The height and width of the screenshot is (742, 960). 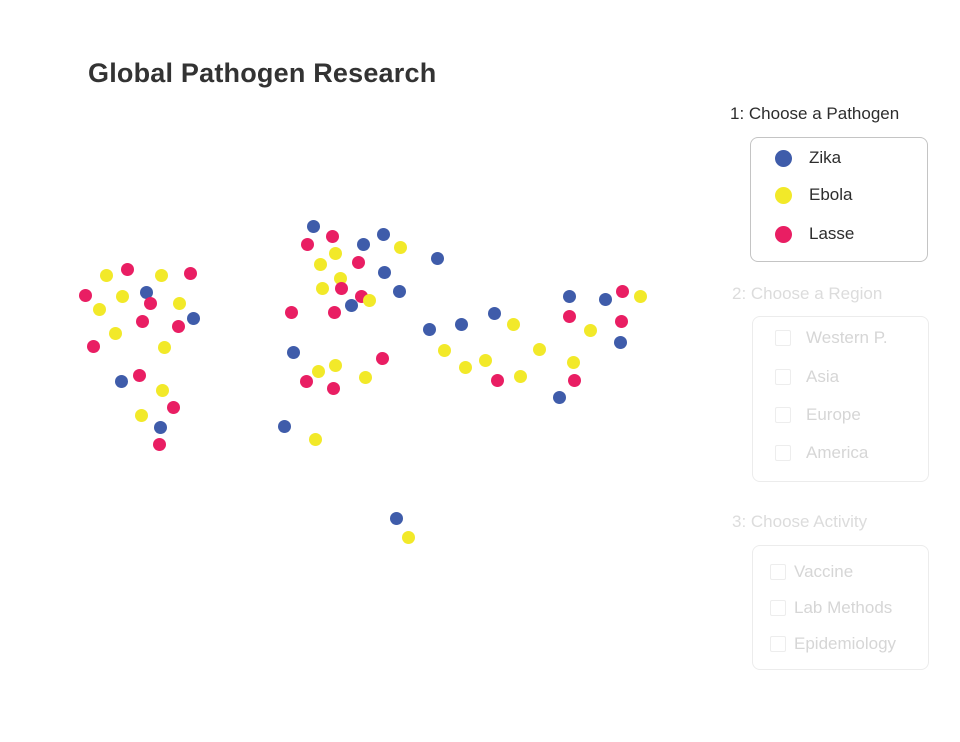 What do you see at coordinates (811, 572) in the screenshot?
I see `activity-option-vaccine: Vaccine` at bounding box center [811, 572].